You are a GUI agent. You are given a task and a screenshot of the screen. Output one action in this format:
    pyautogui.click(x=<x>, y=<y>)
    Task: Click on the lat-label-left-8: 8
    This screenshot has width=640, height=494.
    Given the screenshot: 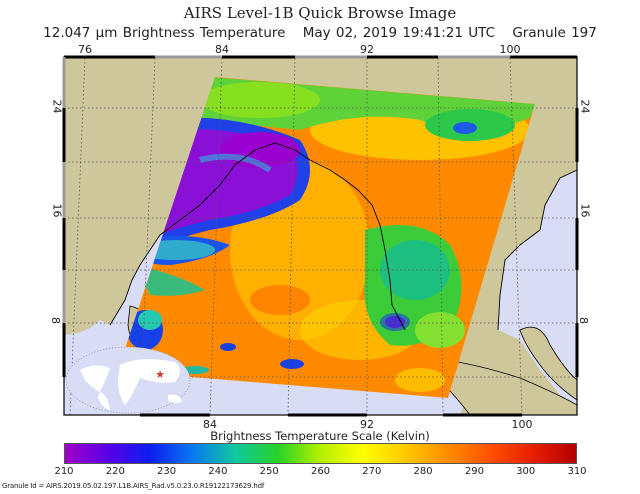 What is the action you would take?
    pyautogui.click(x=55, y=320)
    